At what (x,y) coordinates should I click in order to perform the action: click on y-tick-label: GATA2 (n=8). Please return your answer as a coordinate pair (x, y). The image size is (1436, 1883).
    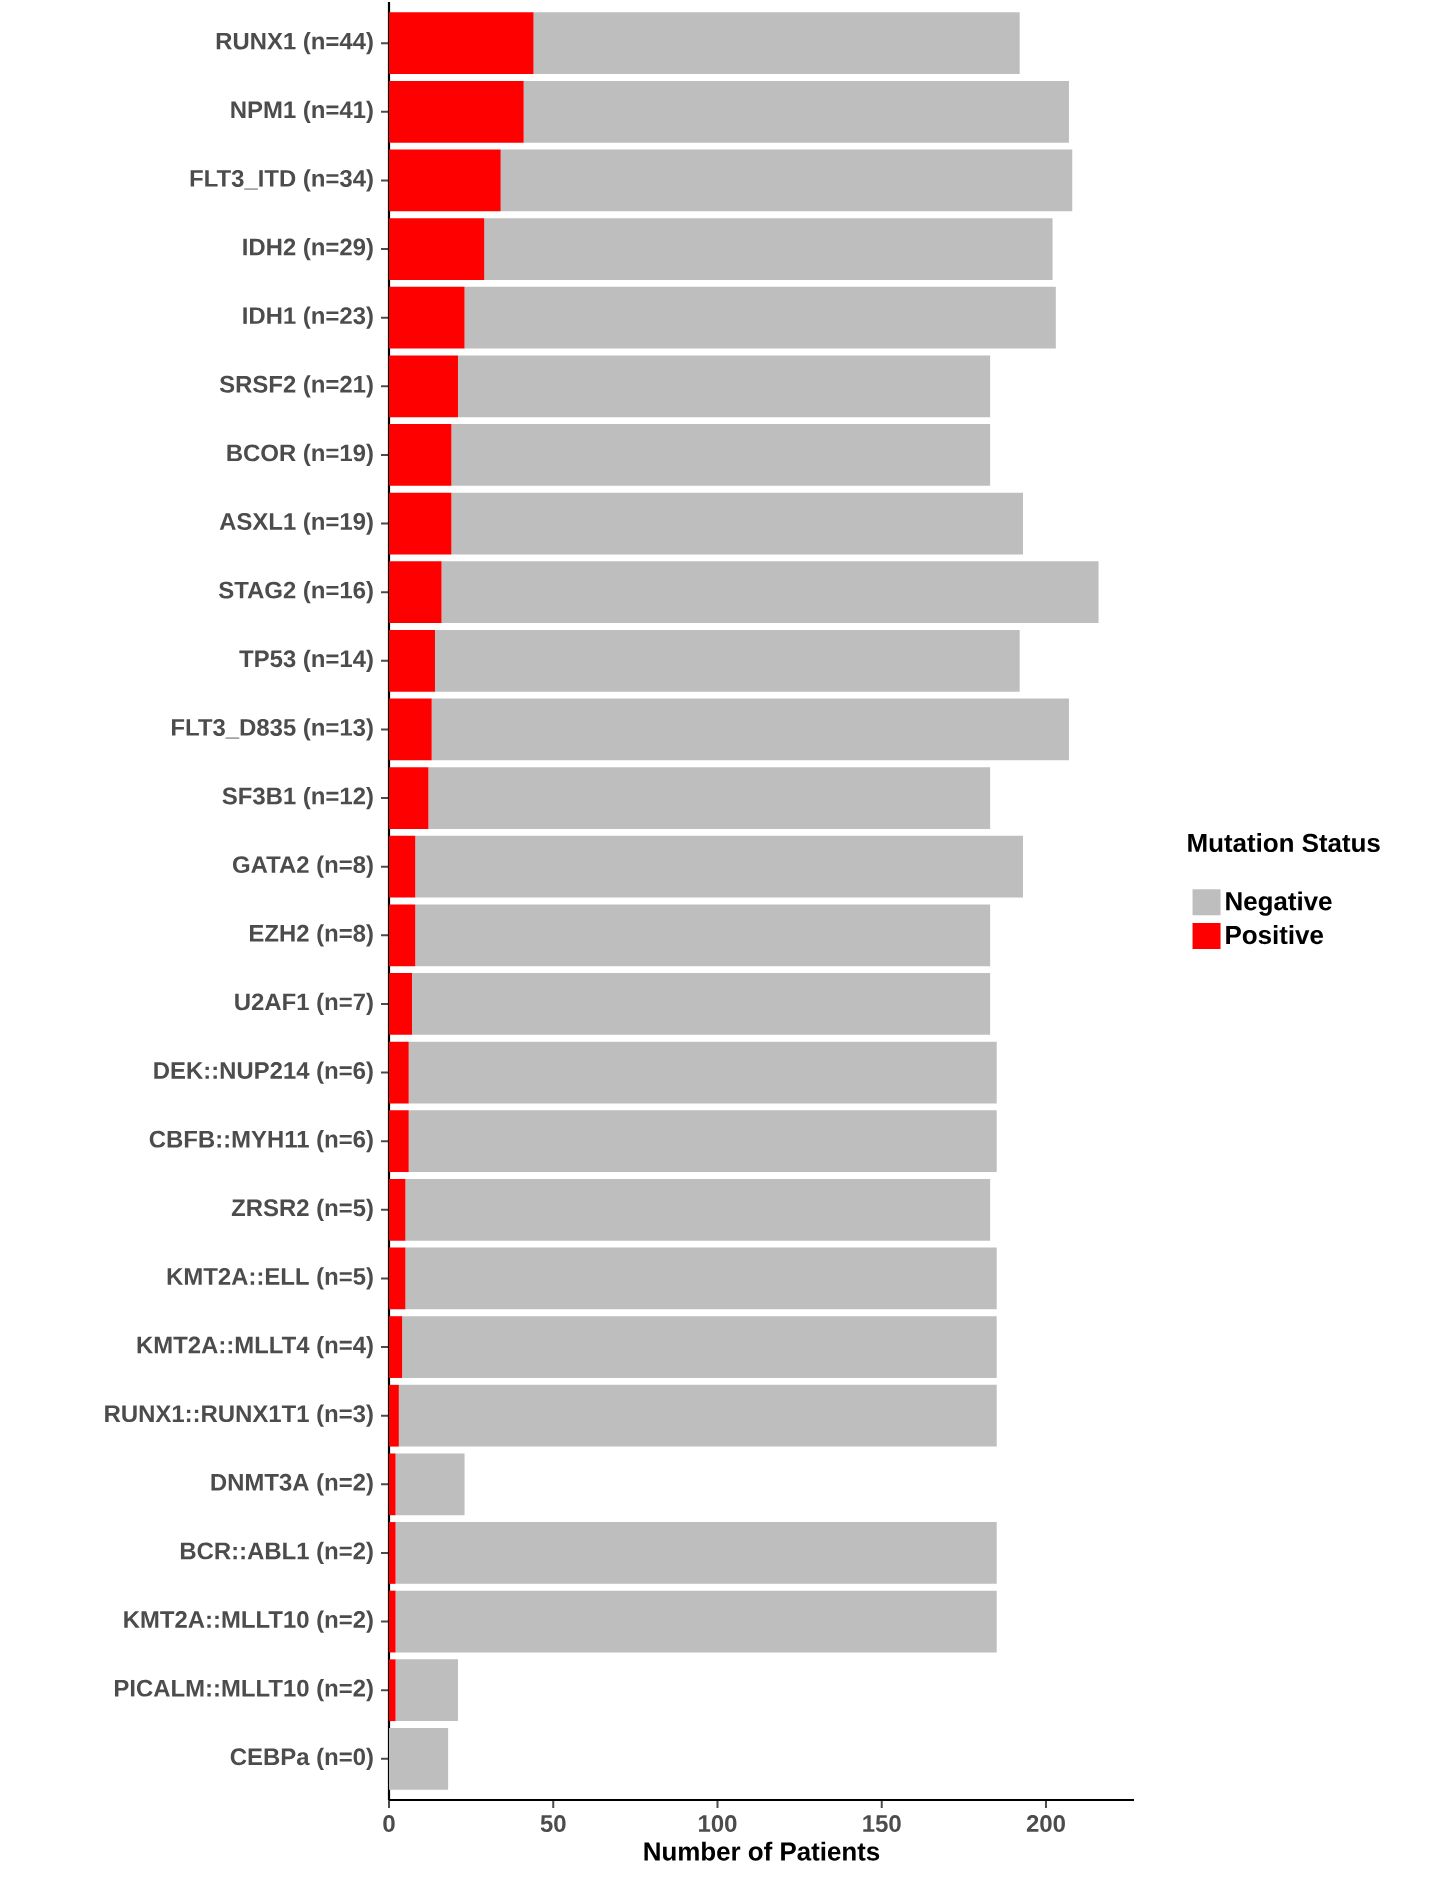
    Looking at the image, I should click on (303, 866).